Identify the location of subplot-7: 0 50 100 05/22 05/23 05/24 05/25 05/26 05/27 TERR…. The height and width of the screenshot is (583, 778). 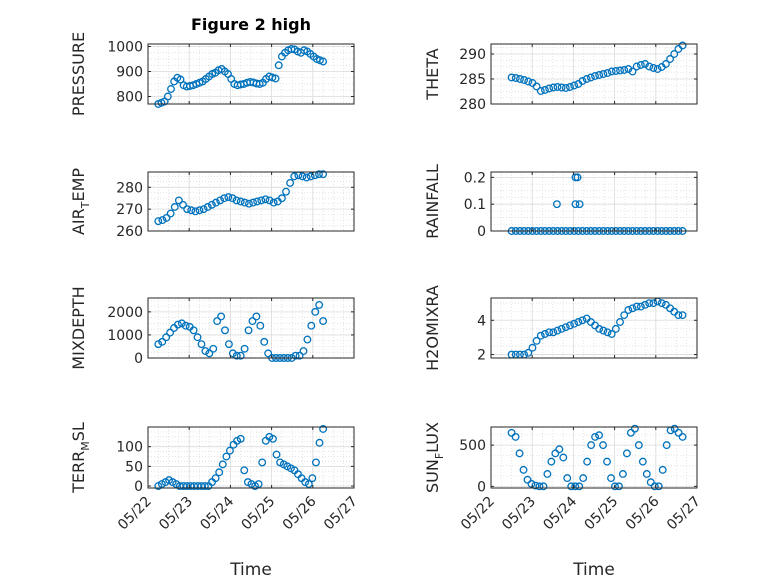
(215, 477).